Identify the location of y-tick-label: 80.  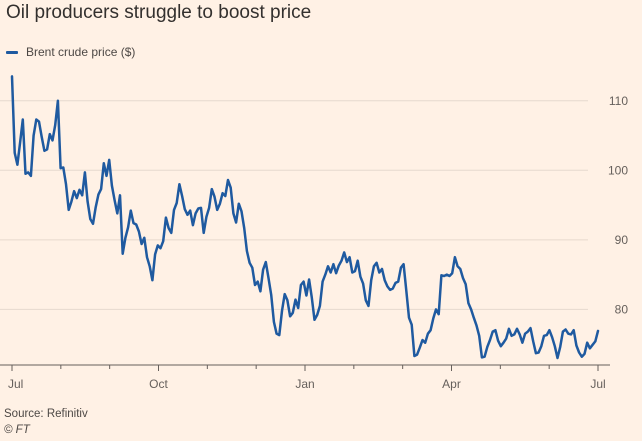
(622, 309).